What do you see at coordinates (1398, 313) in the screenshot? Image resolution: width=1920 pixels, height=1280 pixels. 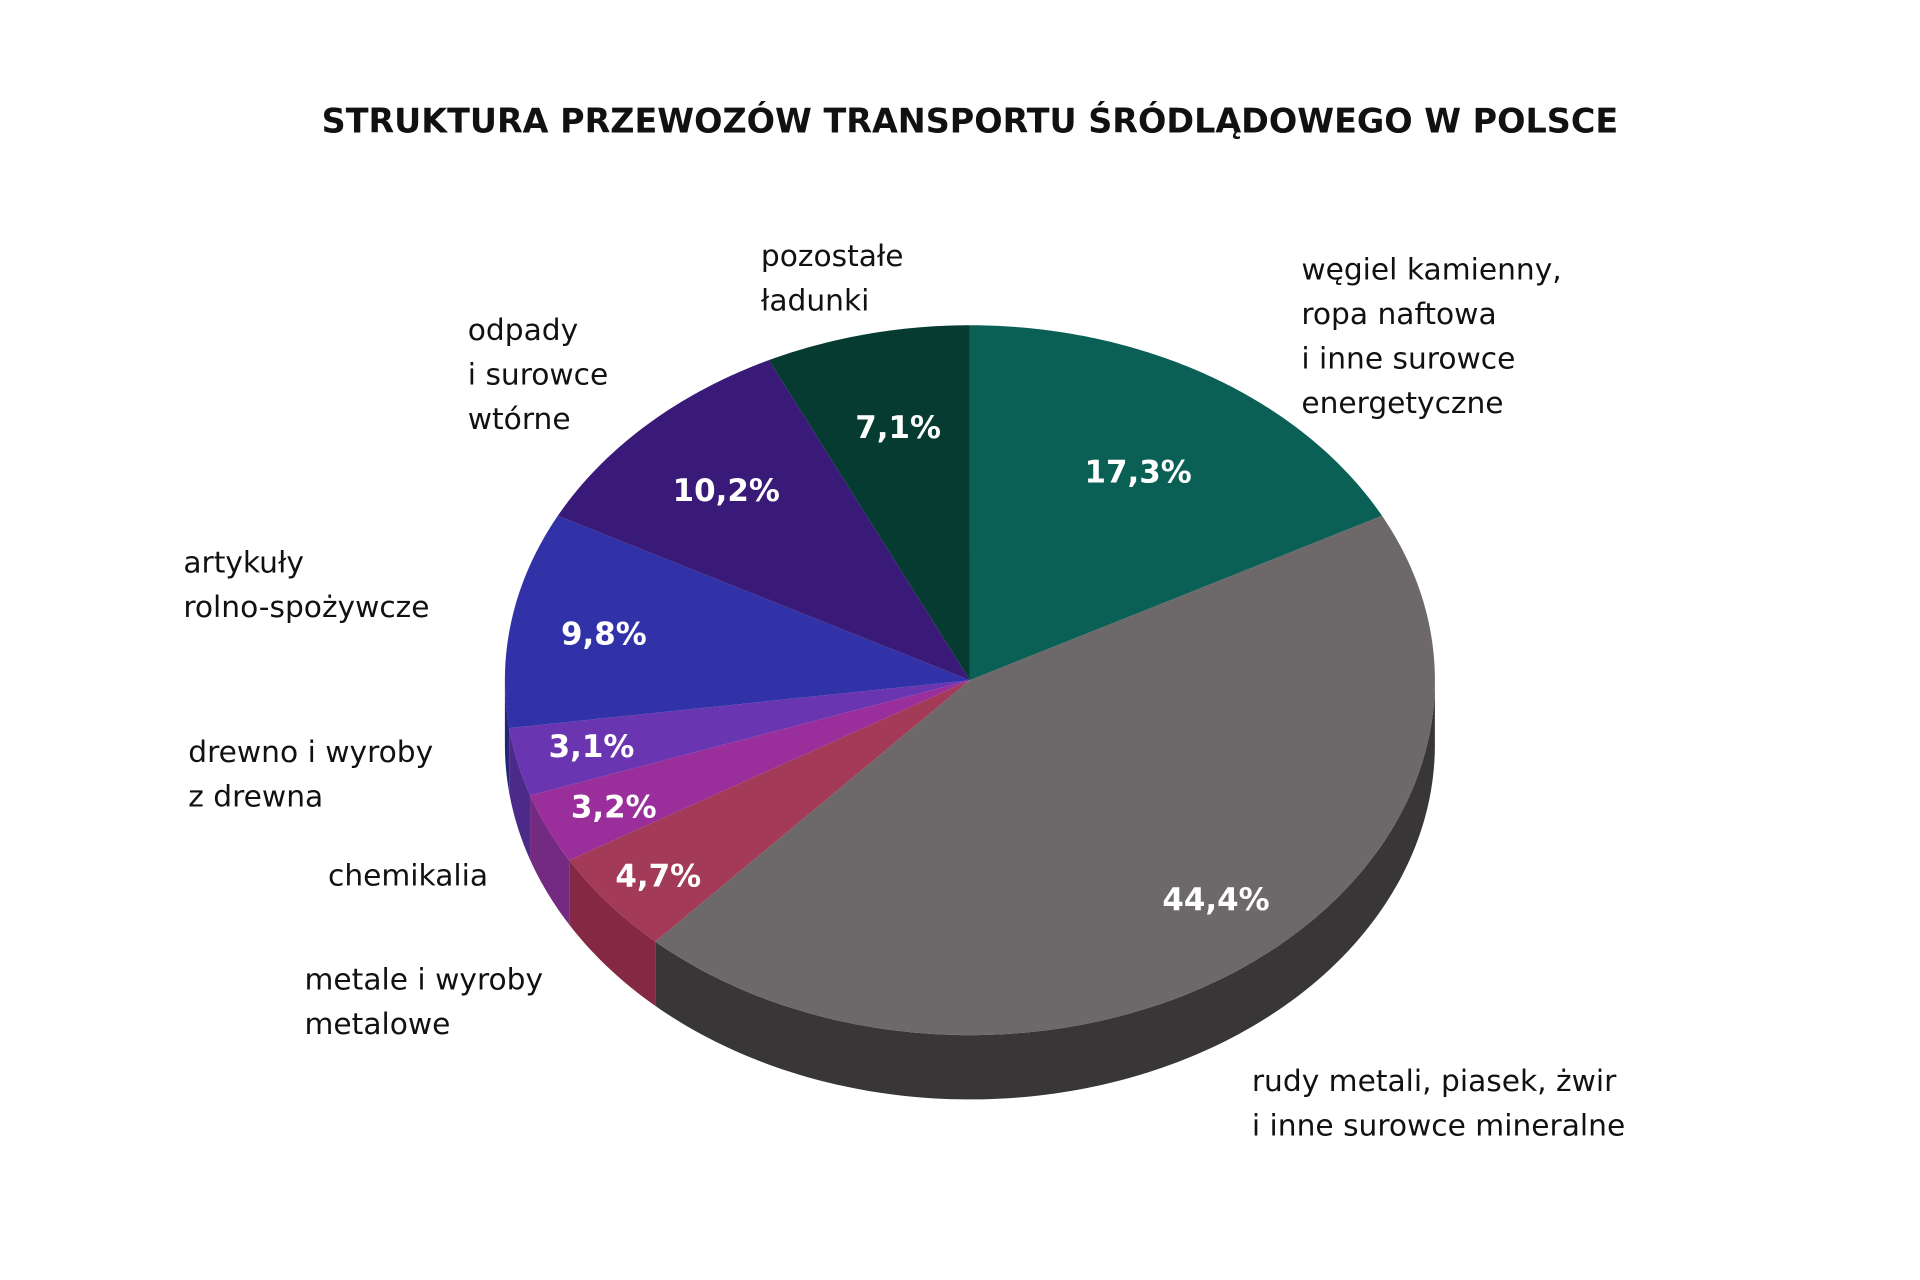 I see `category-label-line: ropa naftowa` at bounding box center [1398, 313].